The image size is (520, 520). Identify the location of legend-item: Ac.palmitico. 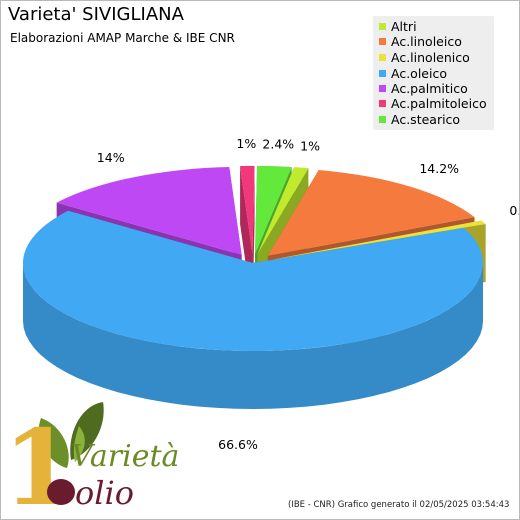
(423, 88).